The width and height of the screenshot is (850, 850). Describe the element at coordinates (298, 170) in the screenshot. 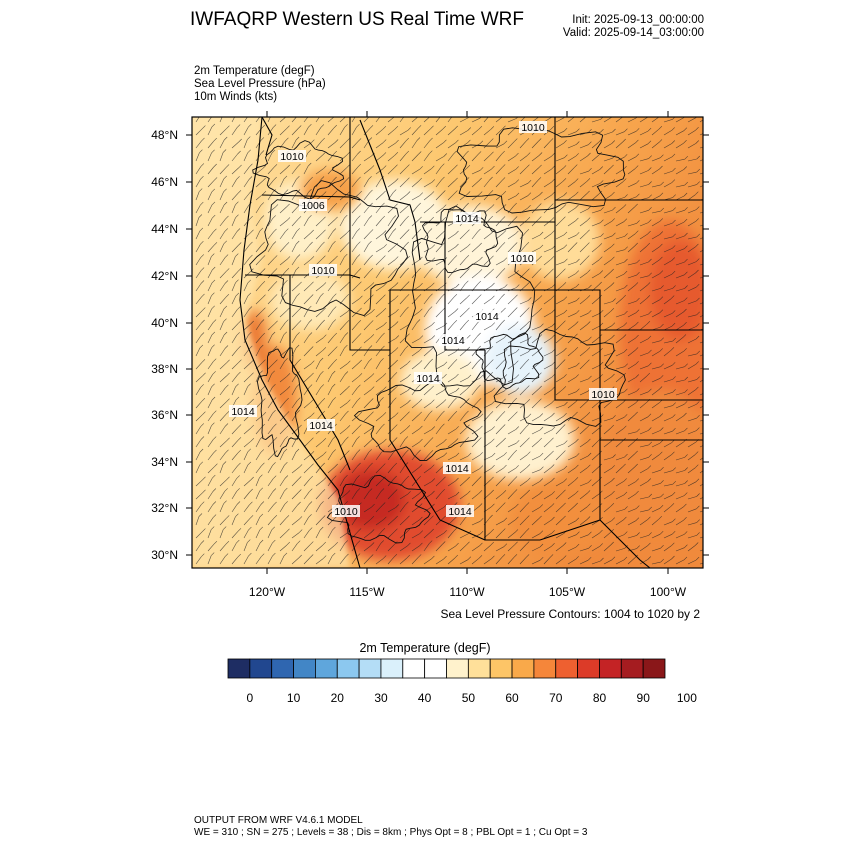

I see `pressure-contour` at that location.